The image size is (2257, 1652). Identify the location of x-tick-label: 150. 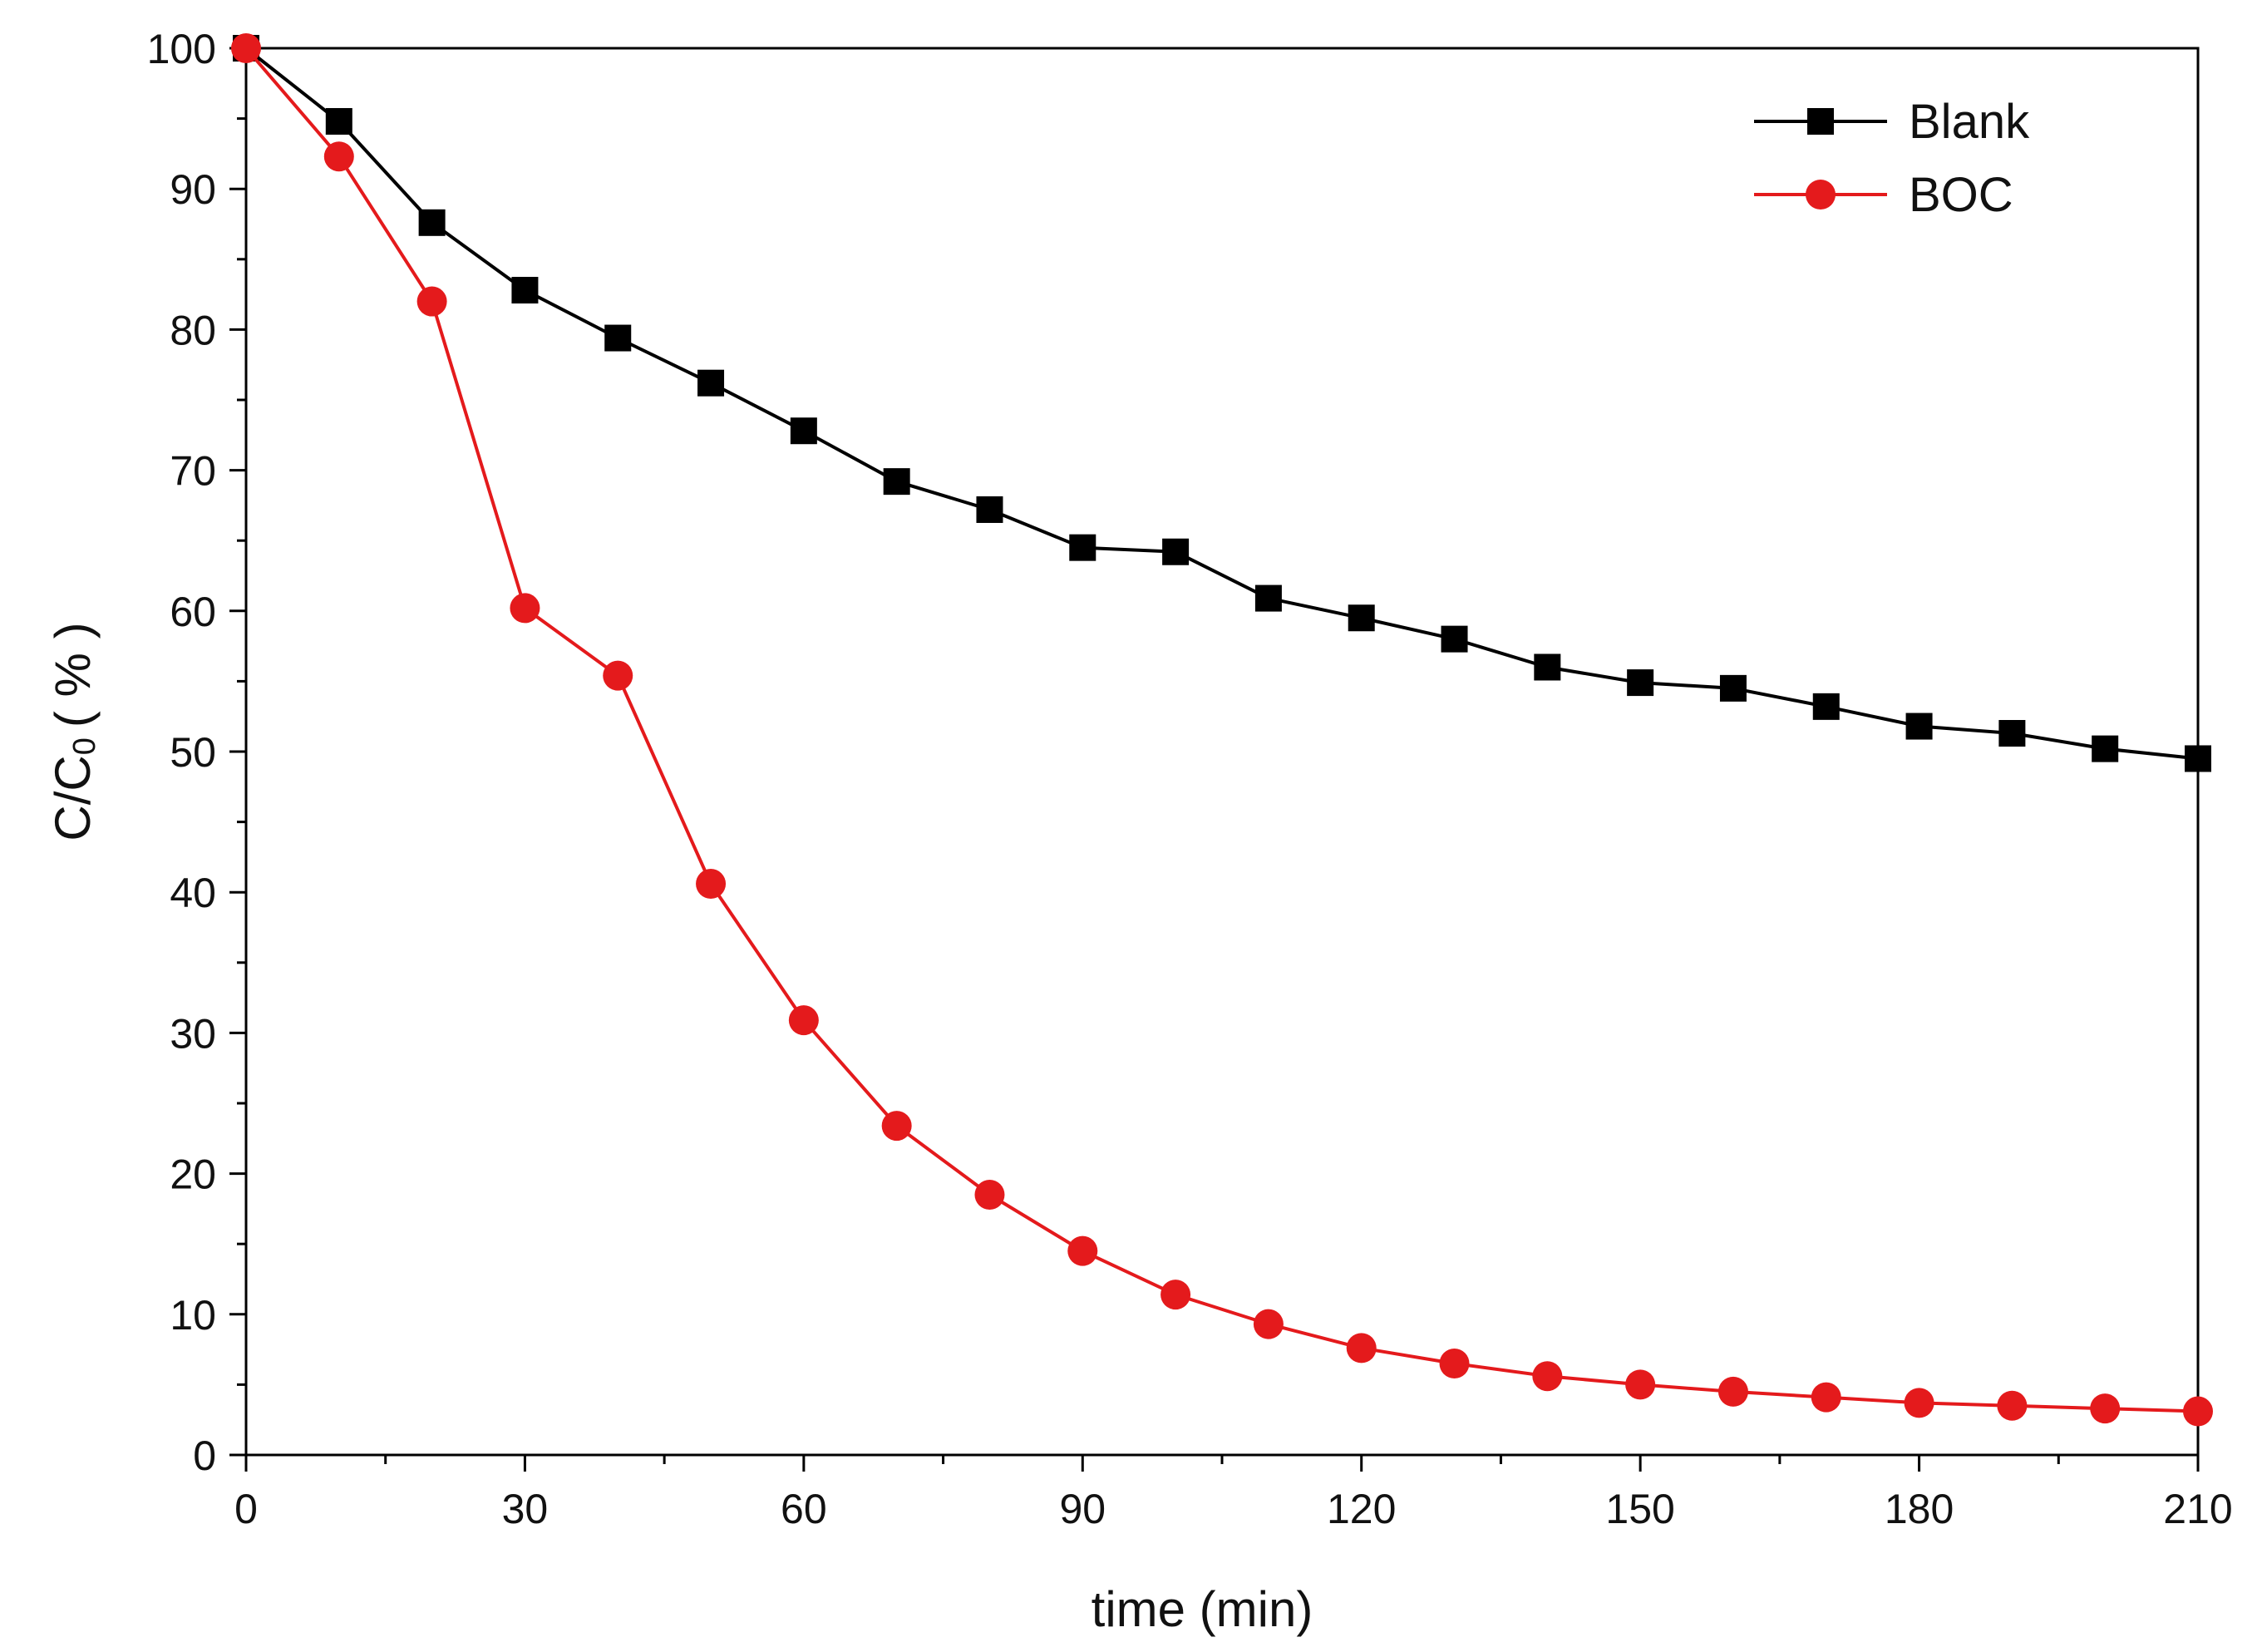
(1639, 1509).